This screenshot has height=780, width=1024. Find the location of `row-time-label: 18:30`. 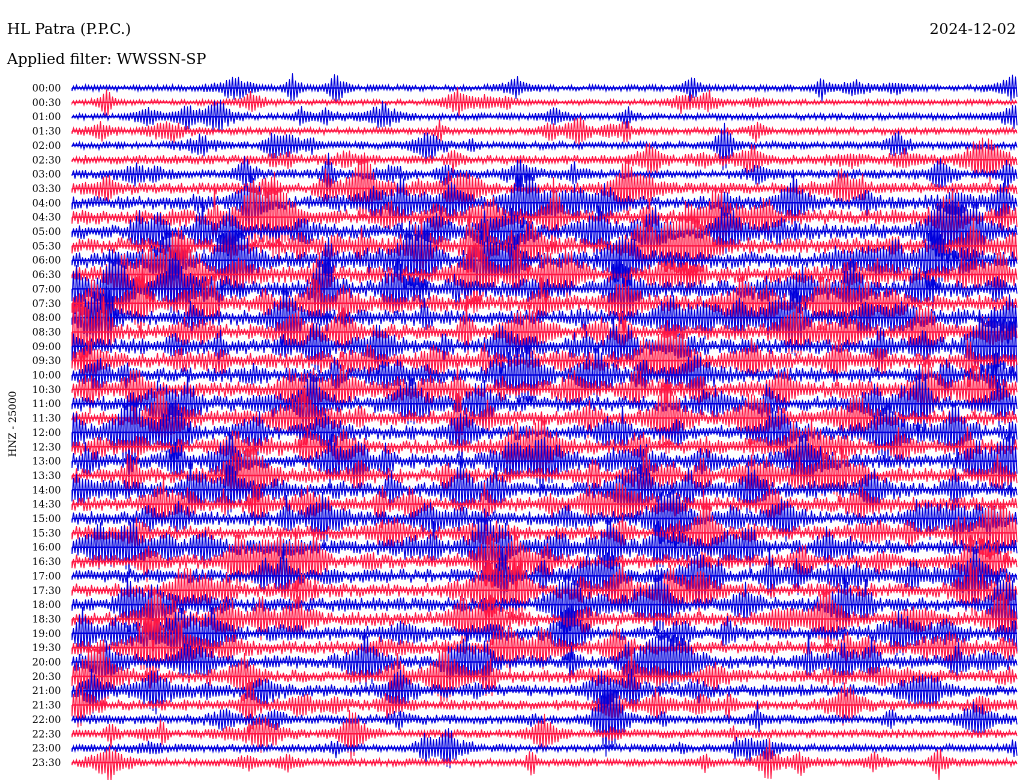

row-time-label: 18:30 is located at coordinates (46, 619).